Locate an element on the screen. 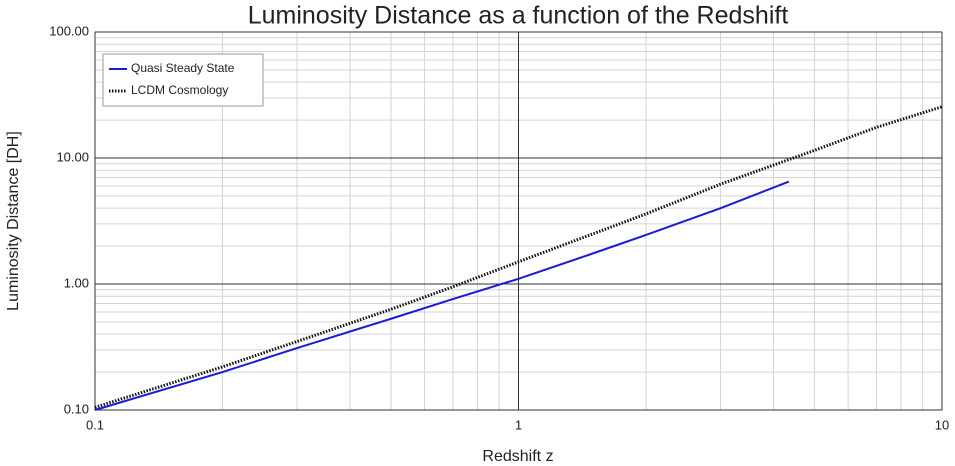  x-tick-label: 1 is located at coordinates (518, 424).